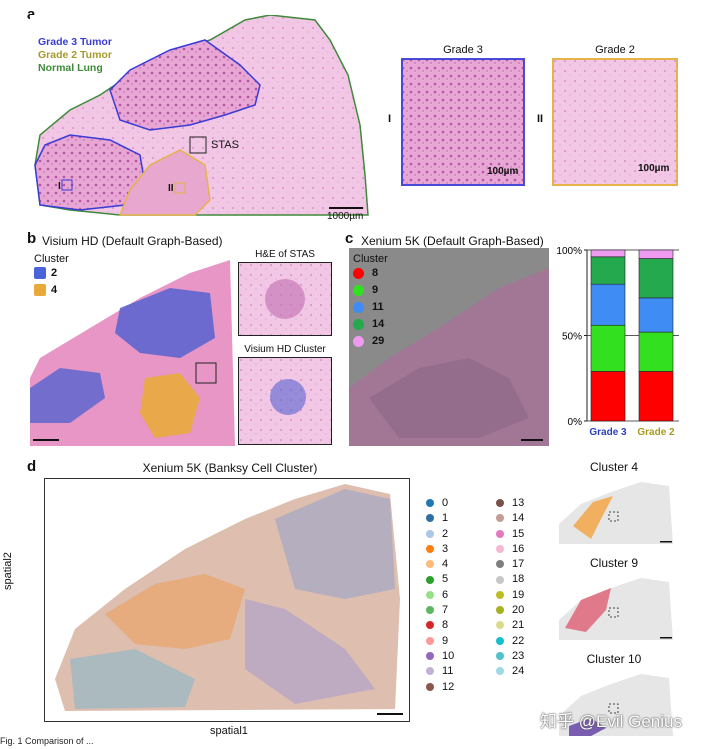 This screenshot has height=749, width=720. I want to click on banksy-legend-item: 18, so click(510, 579).